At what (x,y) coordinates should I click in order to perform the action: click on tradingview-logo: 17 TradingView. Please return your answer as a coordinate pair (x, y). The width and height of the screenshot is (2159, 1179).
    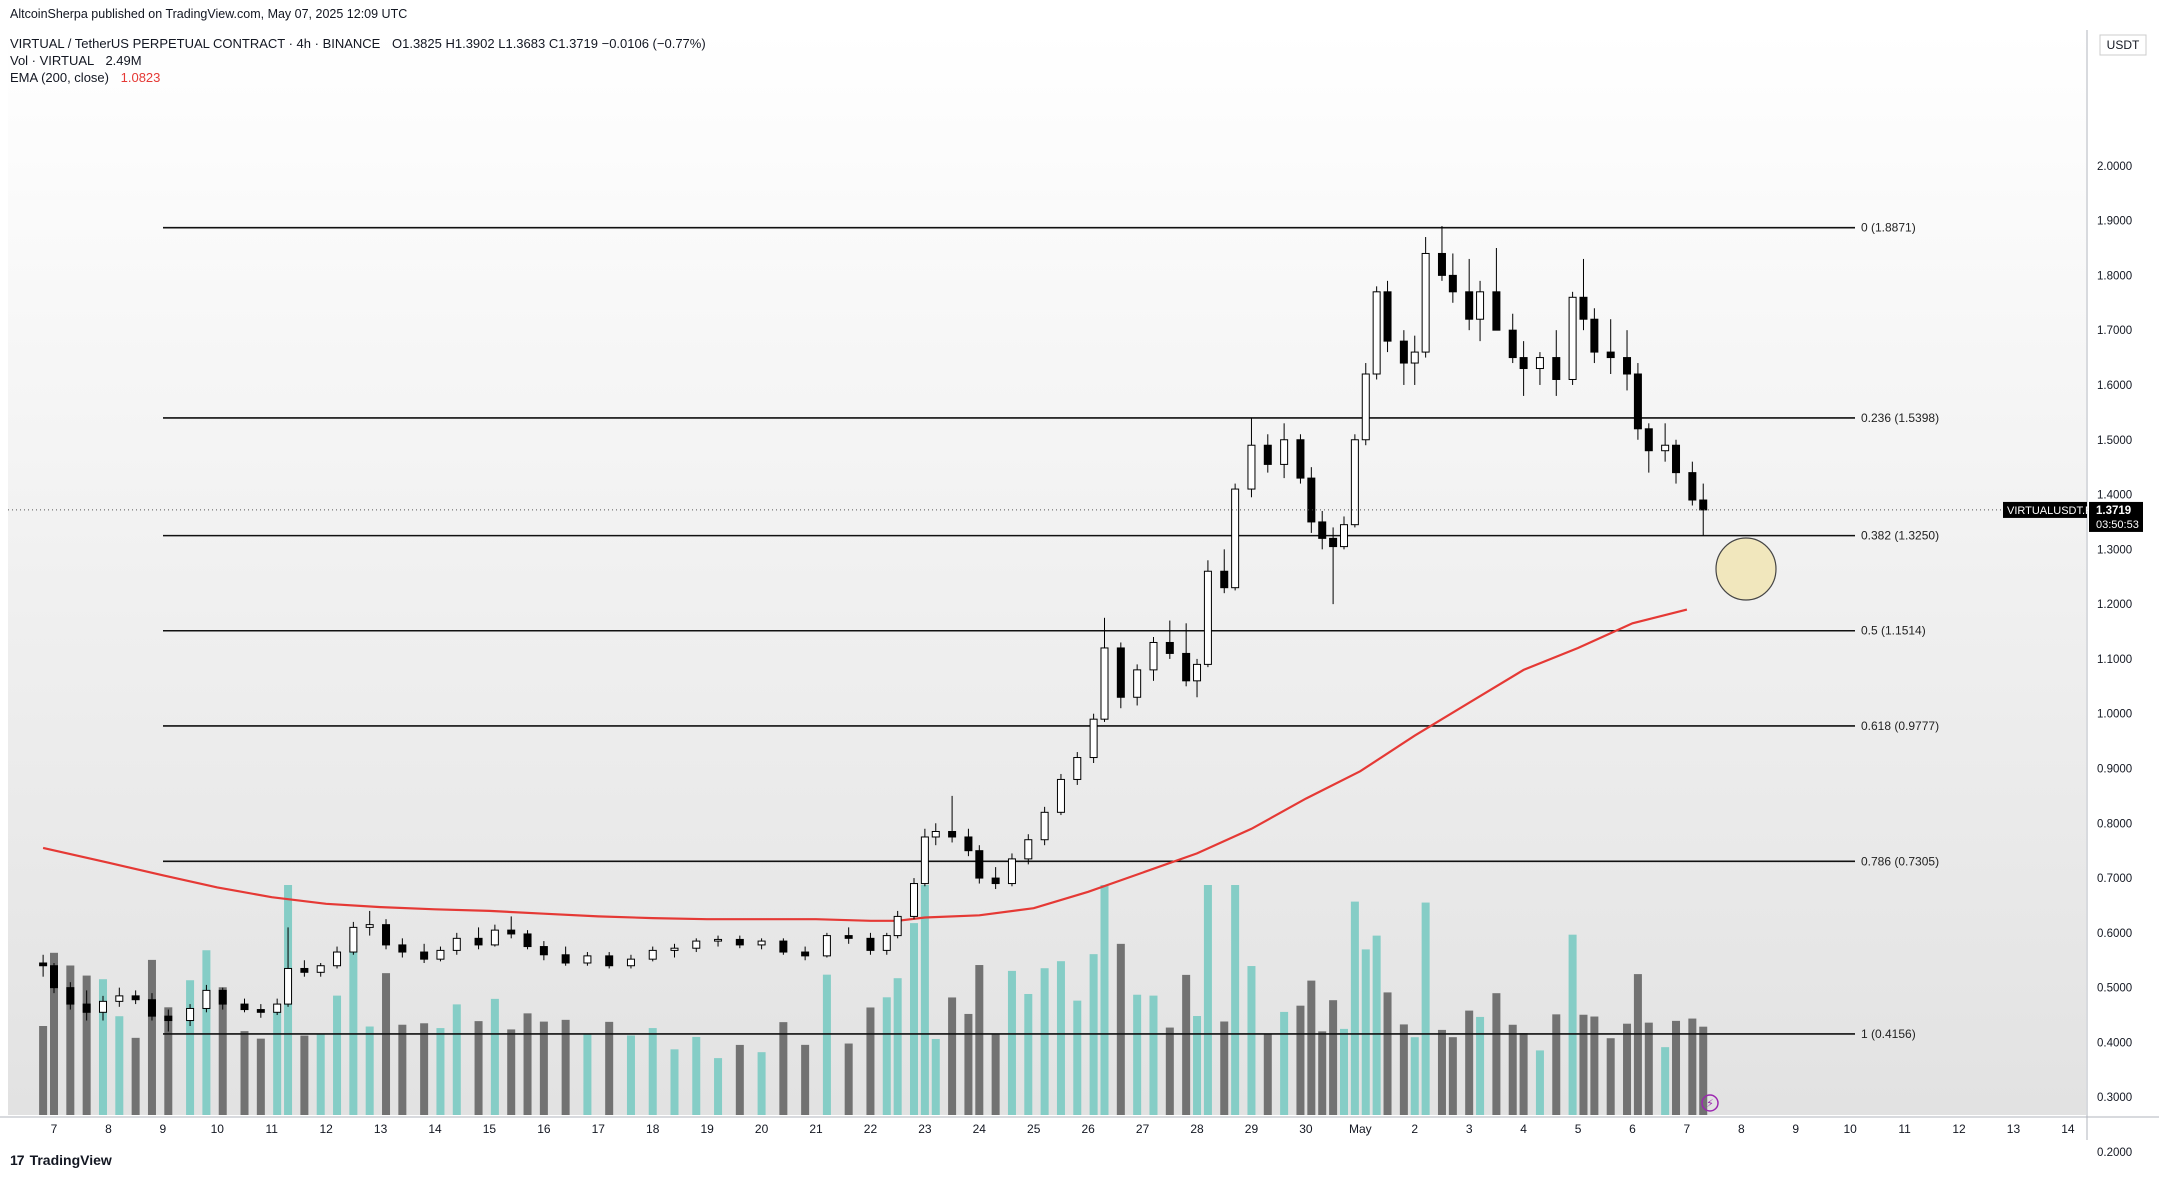
    Looking at the image, I should click on (61, 1160).